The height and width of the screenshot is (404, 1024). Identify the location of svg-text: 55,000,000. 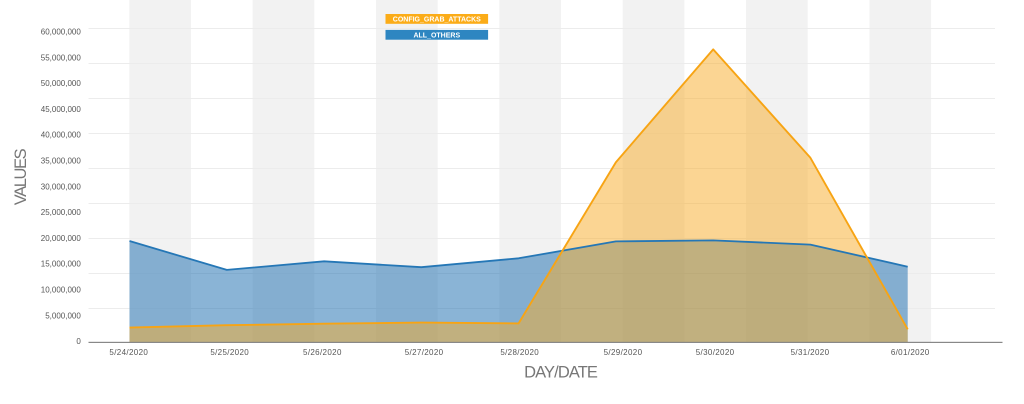
(61, 57).